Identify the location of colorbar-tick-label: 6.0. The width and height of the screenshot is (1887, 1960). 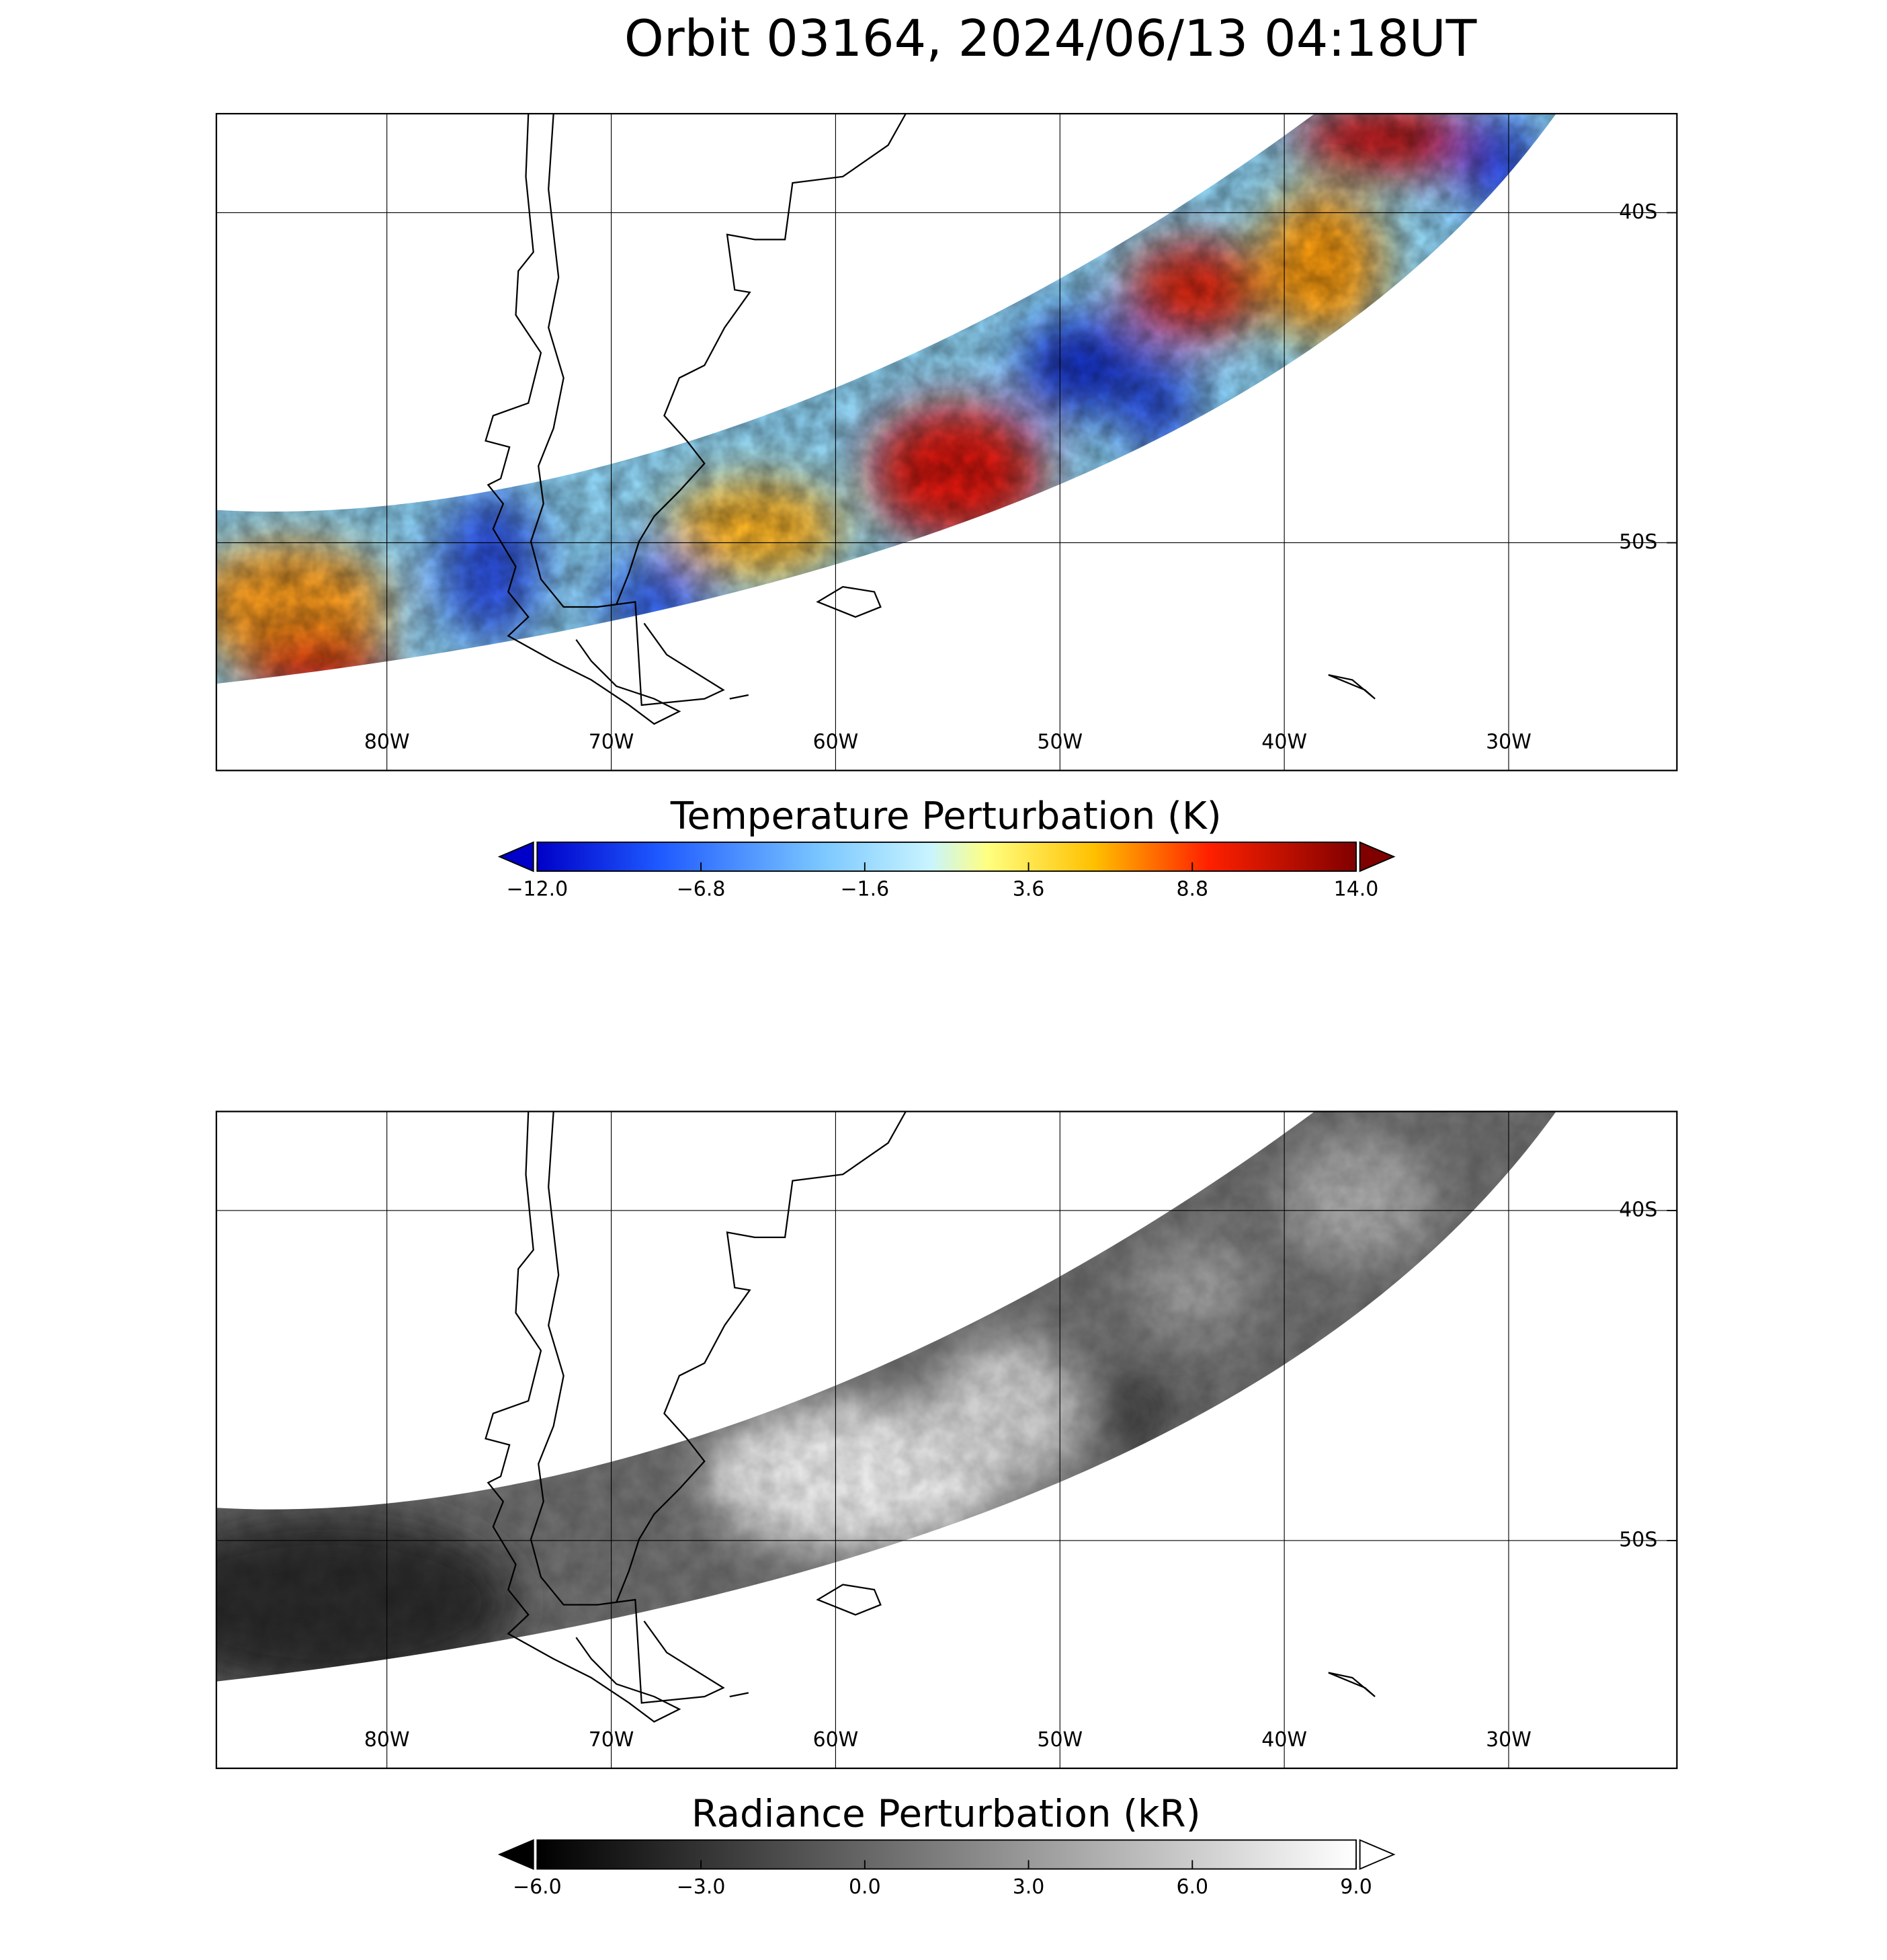
(1192, 1887).